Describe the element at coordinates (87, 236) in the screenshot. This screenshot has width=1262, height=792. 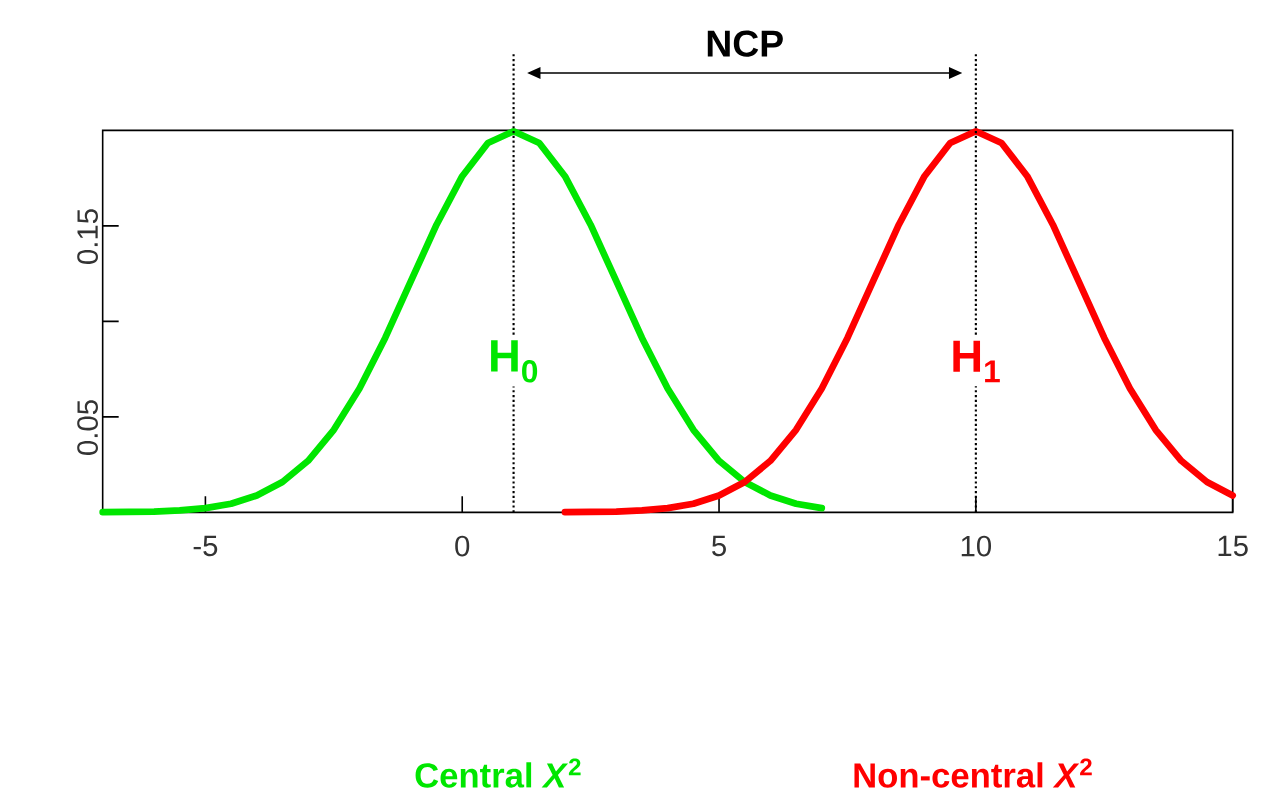
I see `y-tick-label: 0.15` at that location.